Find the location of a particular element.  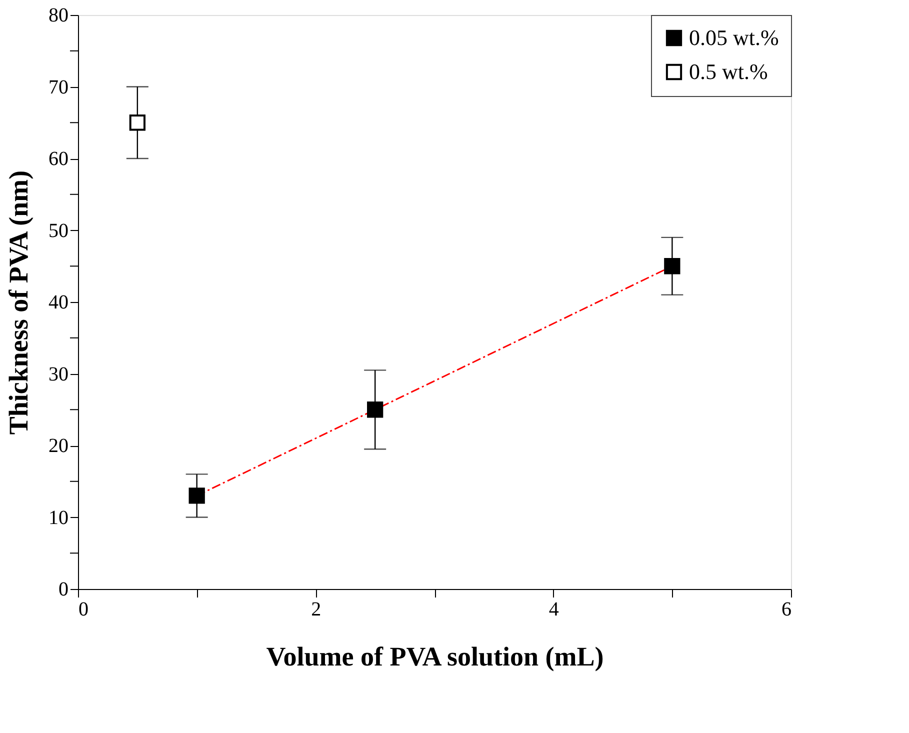

x-tick-label: 6 is located at coordinates (787, 609).